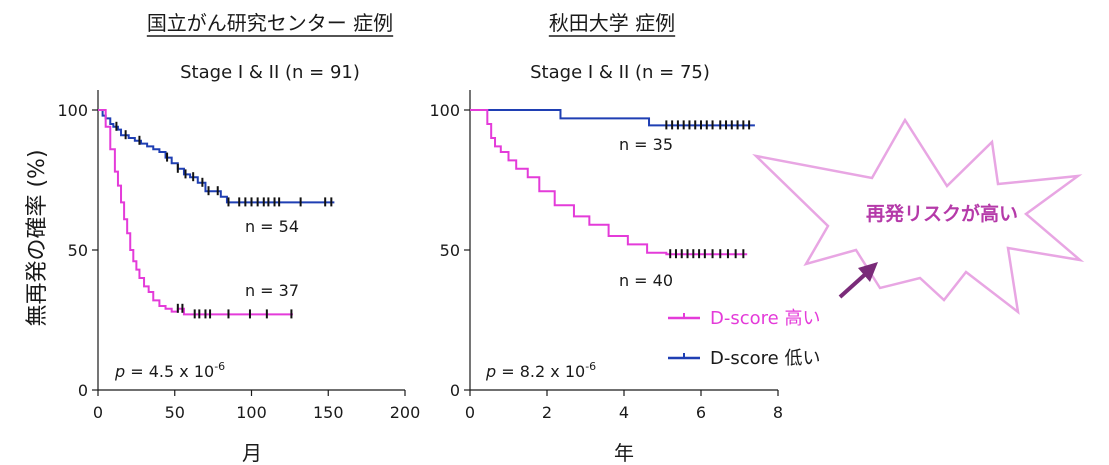 Image resolution: width=1109 pixels, height=465 pixels. I want to click on chart-title: 秋田大学 症例, so click(612, 23).